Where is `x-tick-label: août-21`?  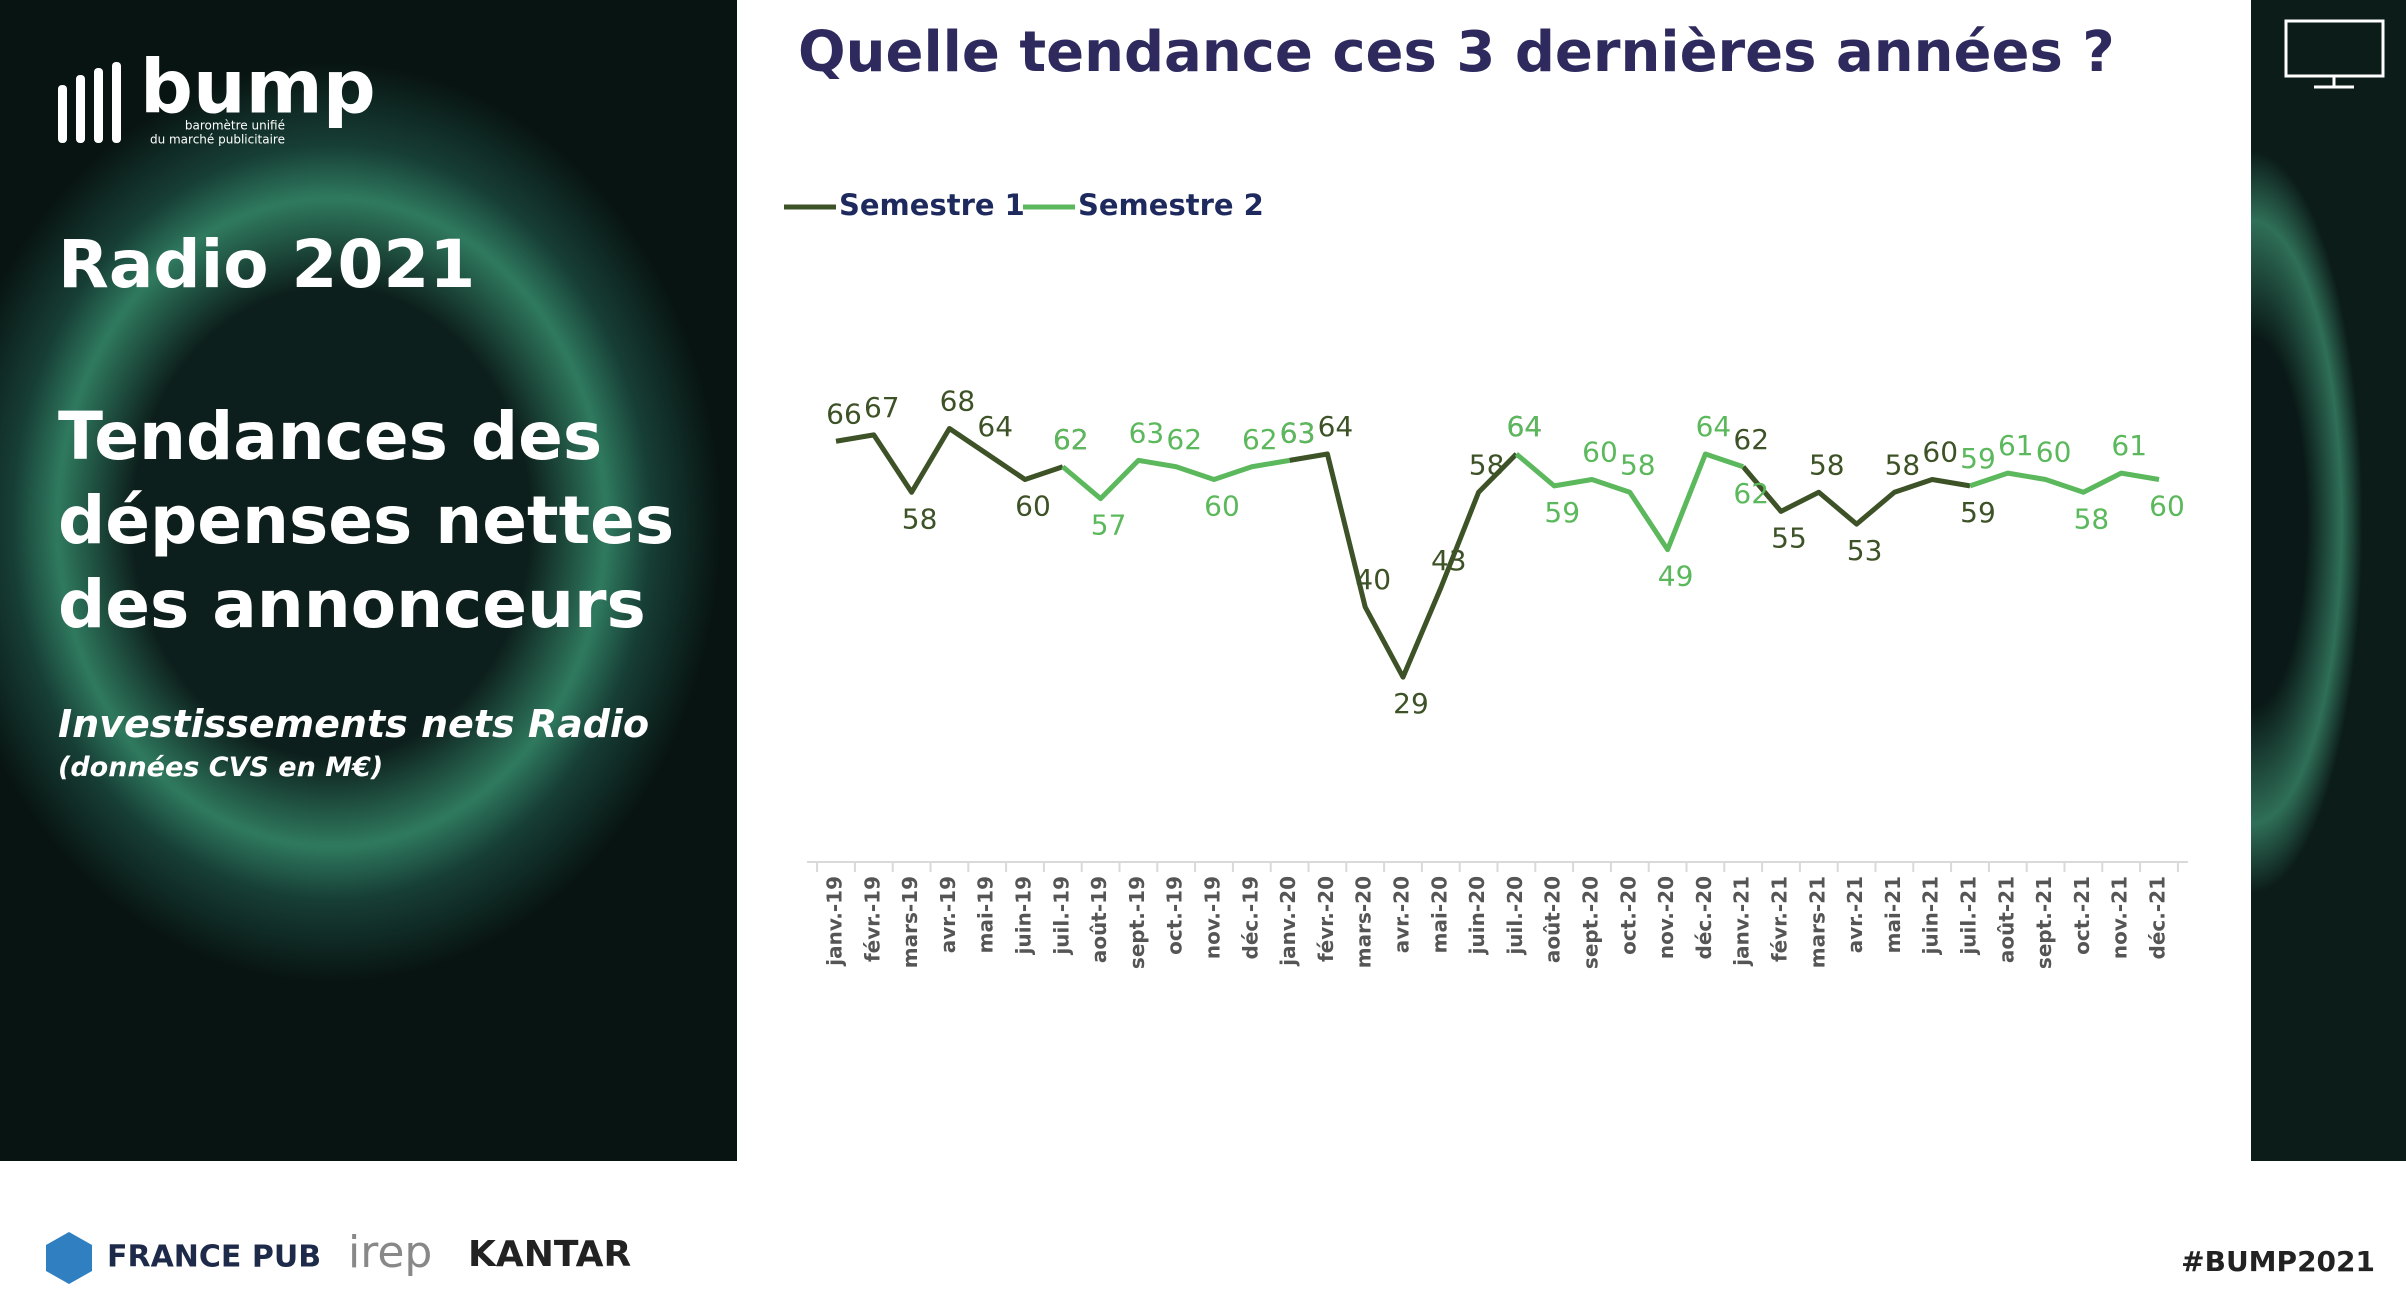
x-tick-label: août-21 is located at coordinates (2006, 919).